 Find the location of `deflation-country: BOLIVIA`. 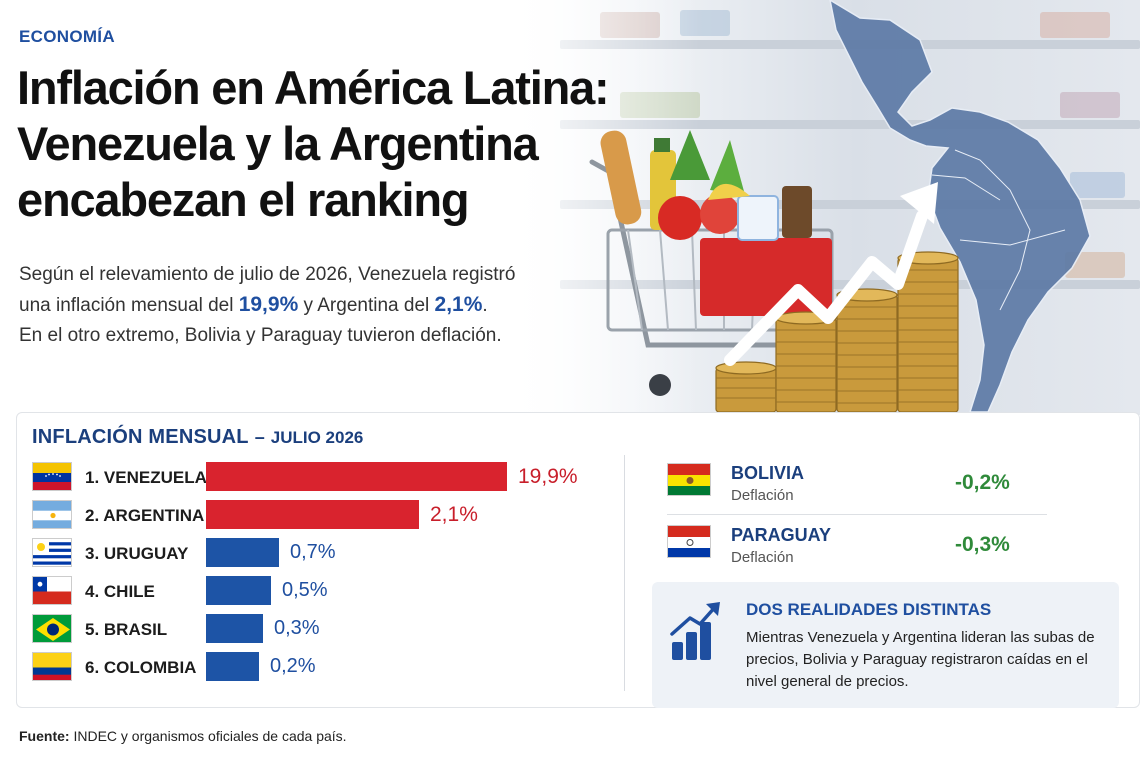

deflation-country: BOLIVIA is located at coordinates (768, 473).